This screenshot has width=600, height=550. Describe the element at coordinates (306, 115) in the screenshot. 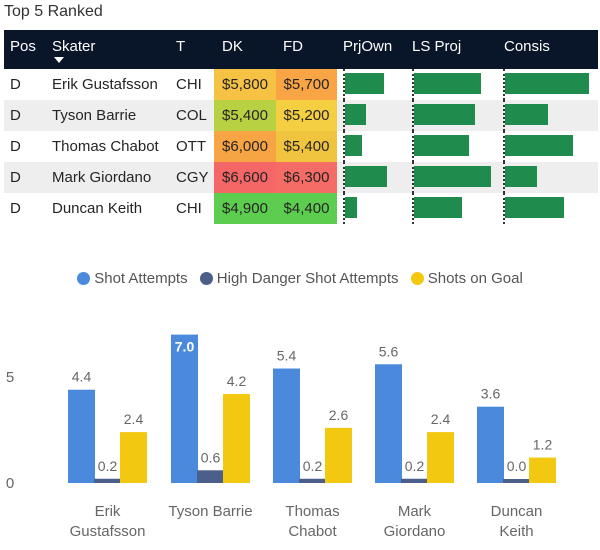

I see `cell-fd-salary: $5,200` at that location.